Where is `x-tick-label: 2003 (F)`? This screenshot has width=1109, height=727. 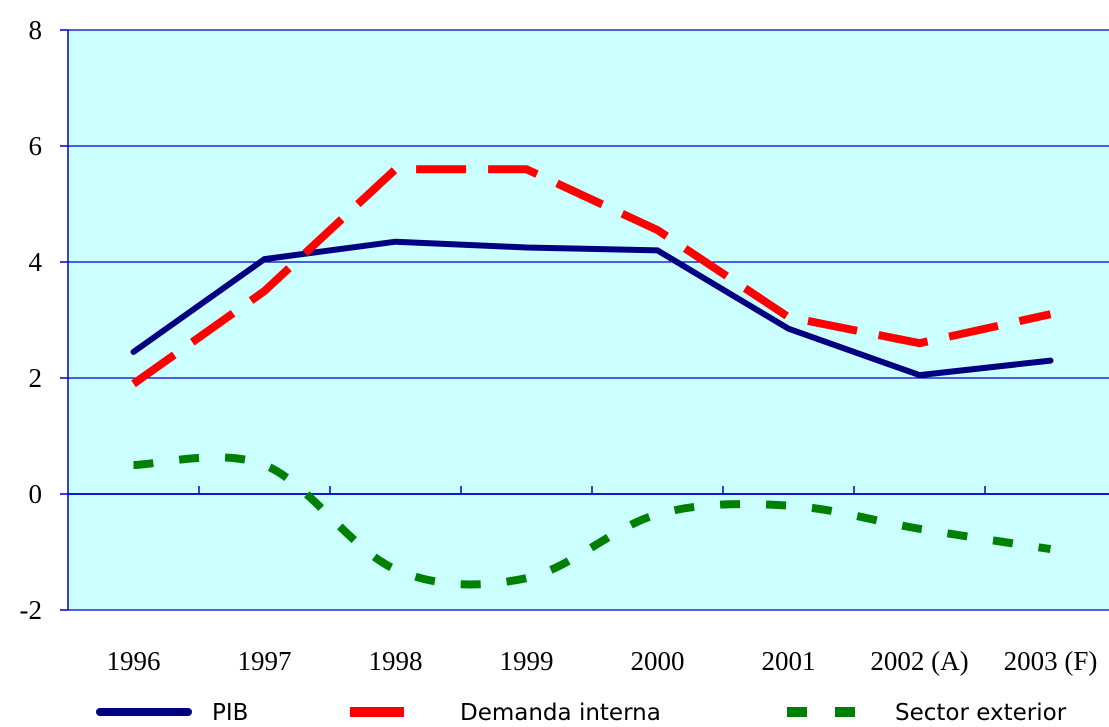 x-tick-label: 2003 (F) is located at coordinates (1051, 661).